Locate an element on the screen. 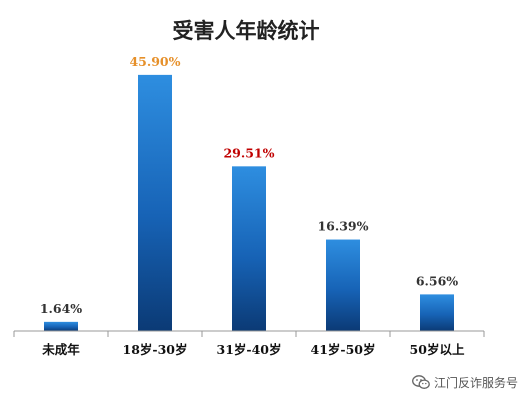  category-label-2: 18岁-30岁 is located at coordinates (155, 349).